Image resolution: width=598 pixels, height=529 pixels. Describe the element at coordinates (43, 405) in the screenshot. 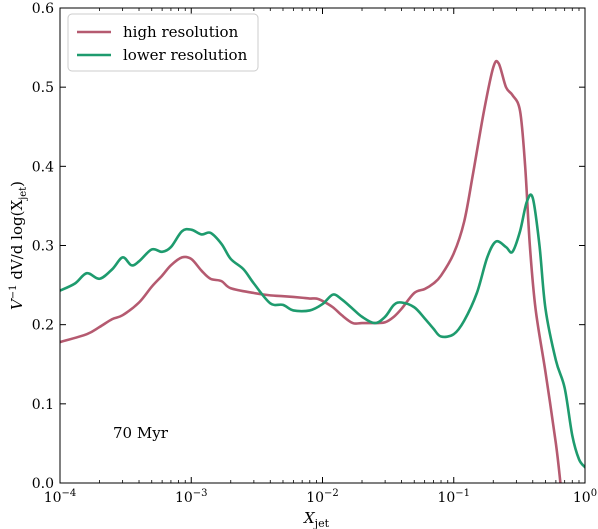

I see `y-tick-label-1: 0.1` at that location.